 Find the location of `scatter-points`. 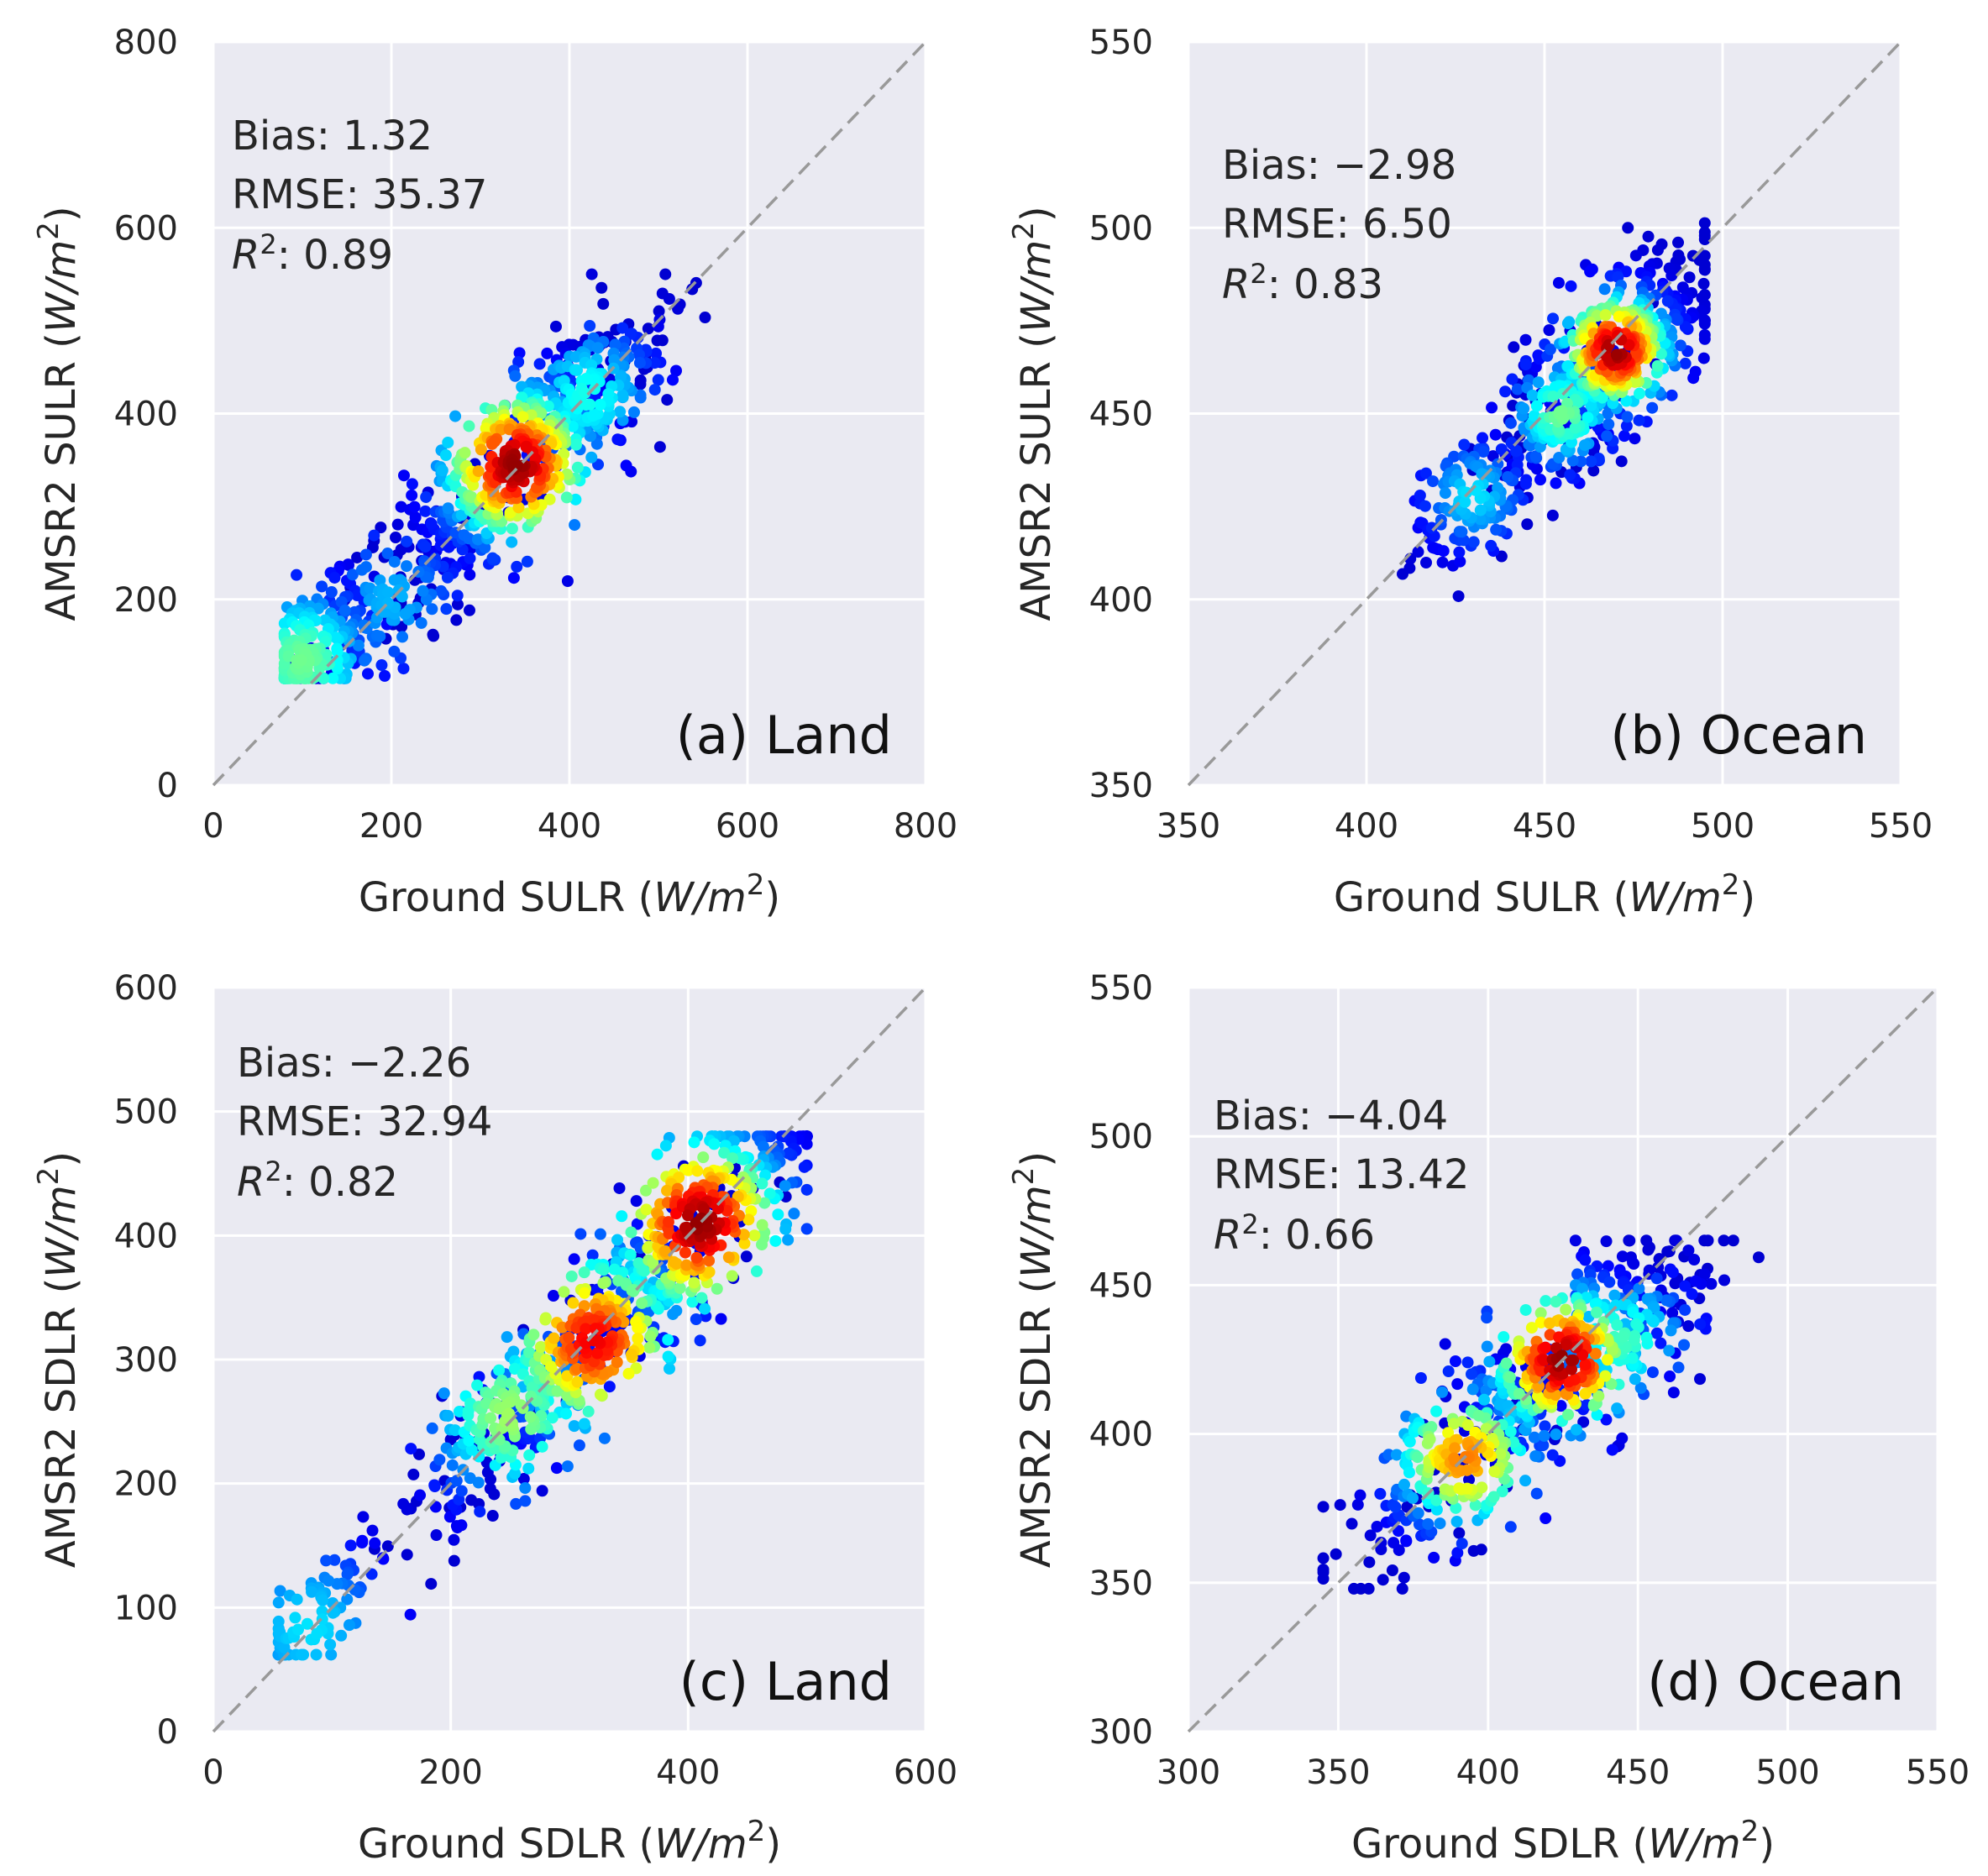

scatter-points is located at coordinates (542, 1396).